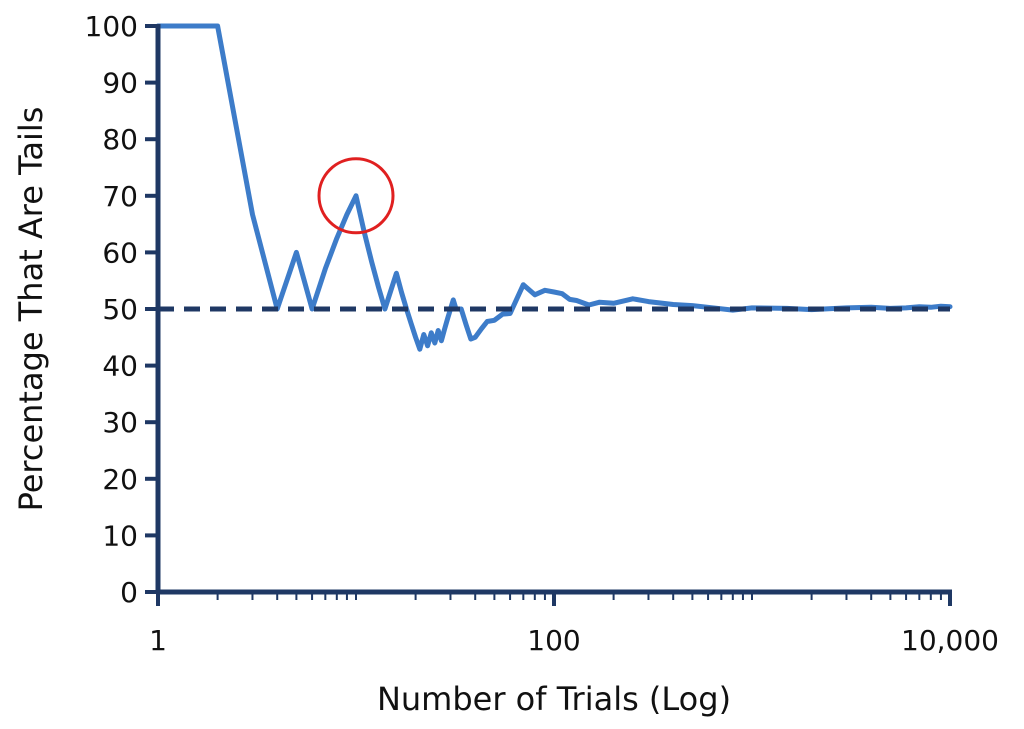  I want to click on y-tick-label: 0, so click(129, 592).